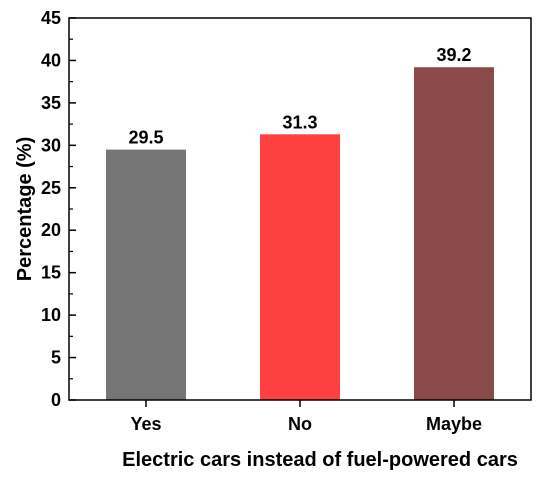 The width and height of the screenshot is (550, 479). I want to click on y-axis-title: Percentage (%), so click(25, 209).